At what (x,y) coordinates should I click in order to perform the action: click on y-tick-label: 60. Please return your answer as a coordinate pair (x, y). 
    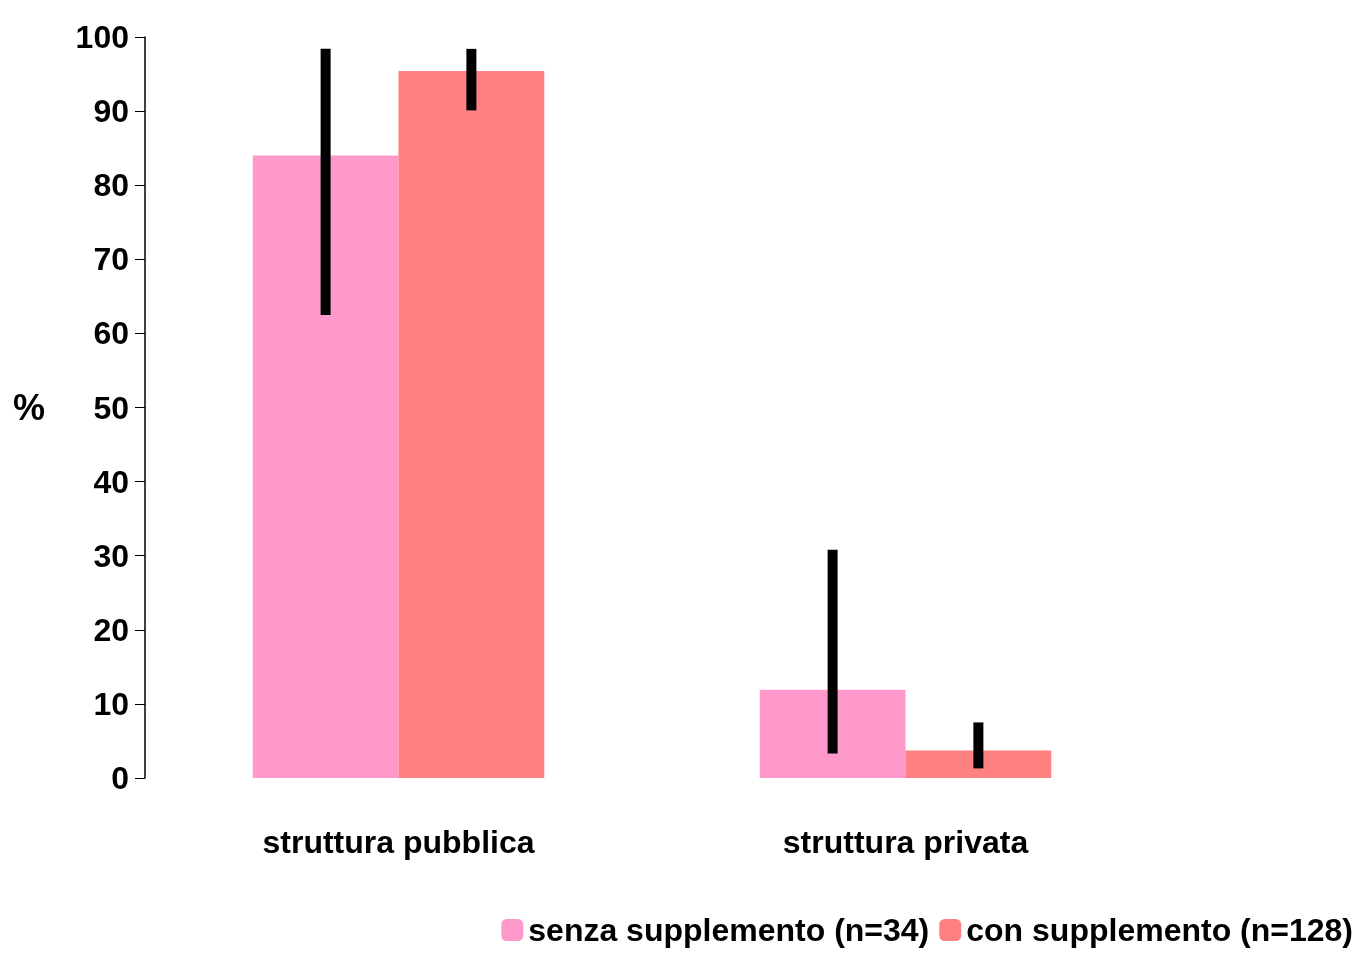
    Looking at the image, I should click on (111, 333).